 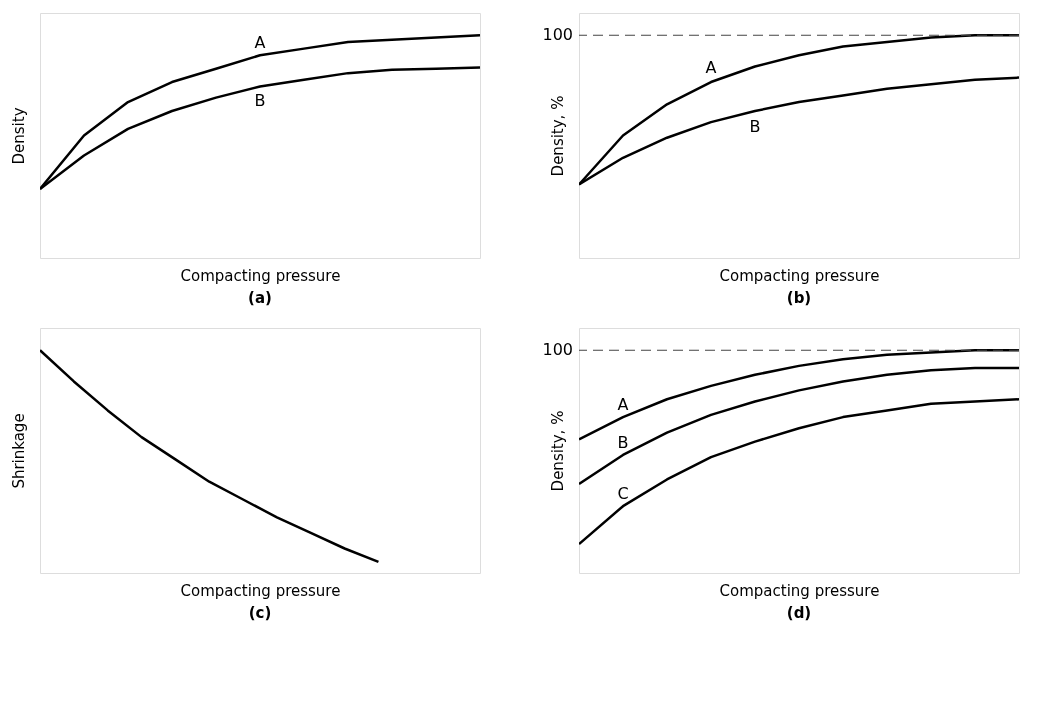 I want to click on series-label: C, so click(x=623, y=494).